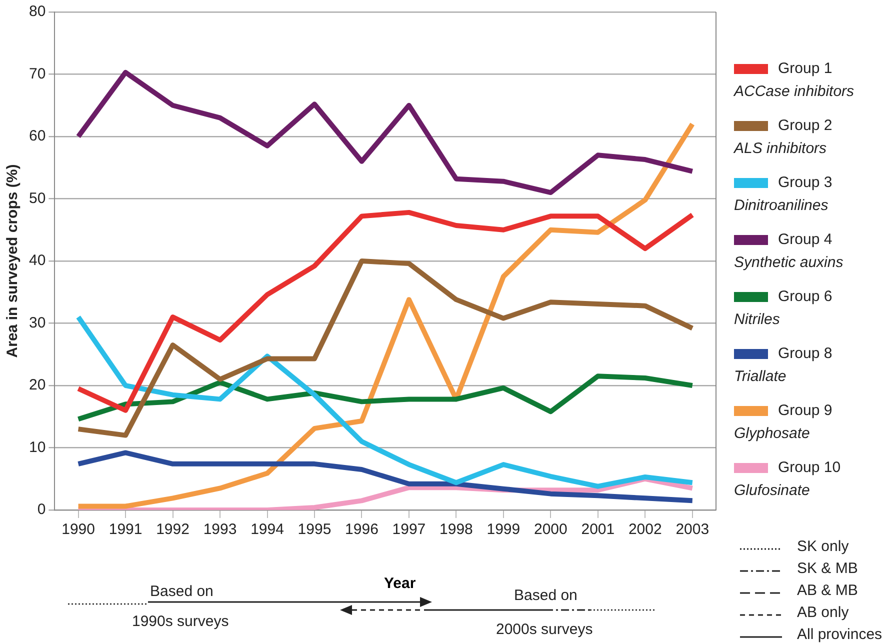 The height and width of the screenshot is (643, 894). Describe the element at coordinates (827, 568) in the screenshot. I see `text: SK & MB` at that location.